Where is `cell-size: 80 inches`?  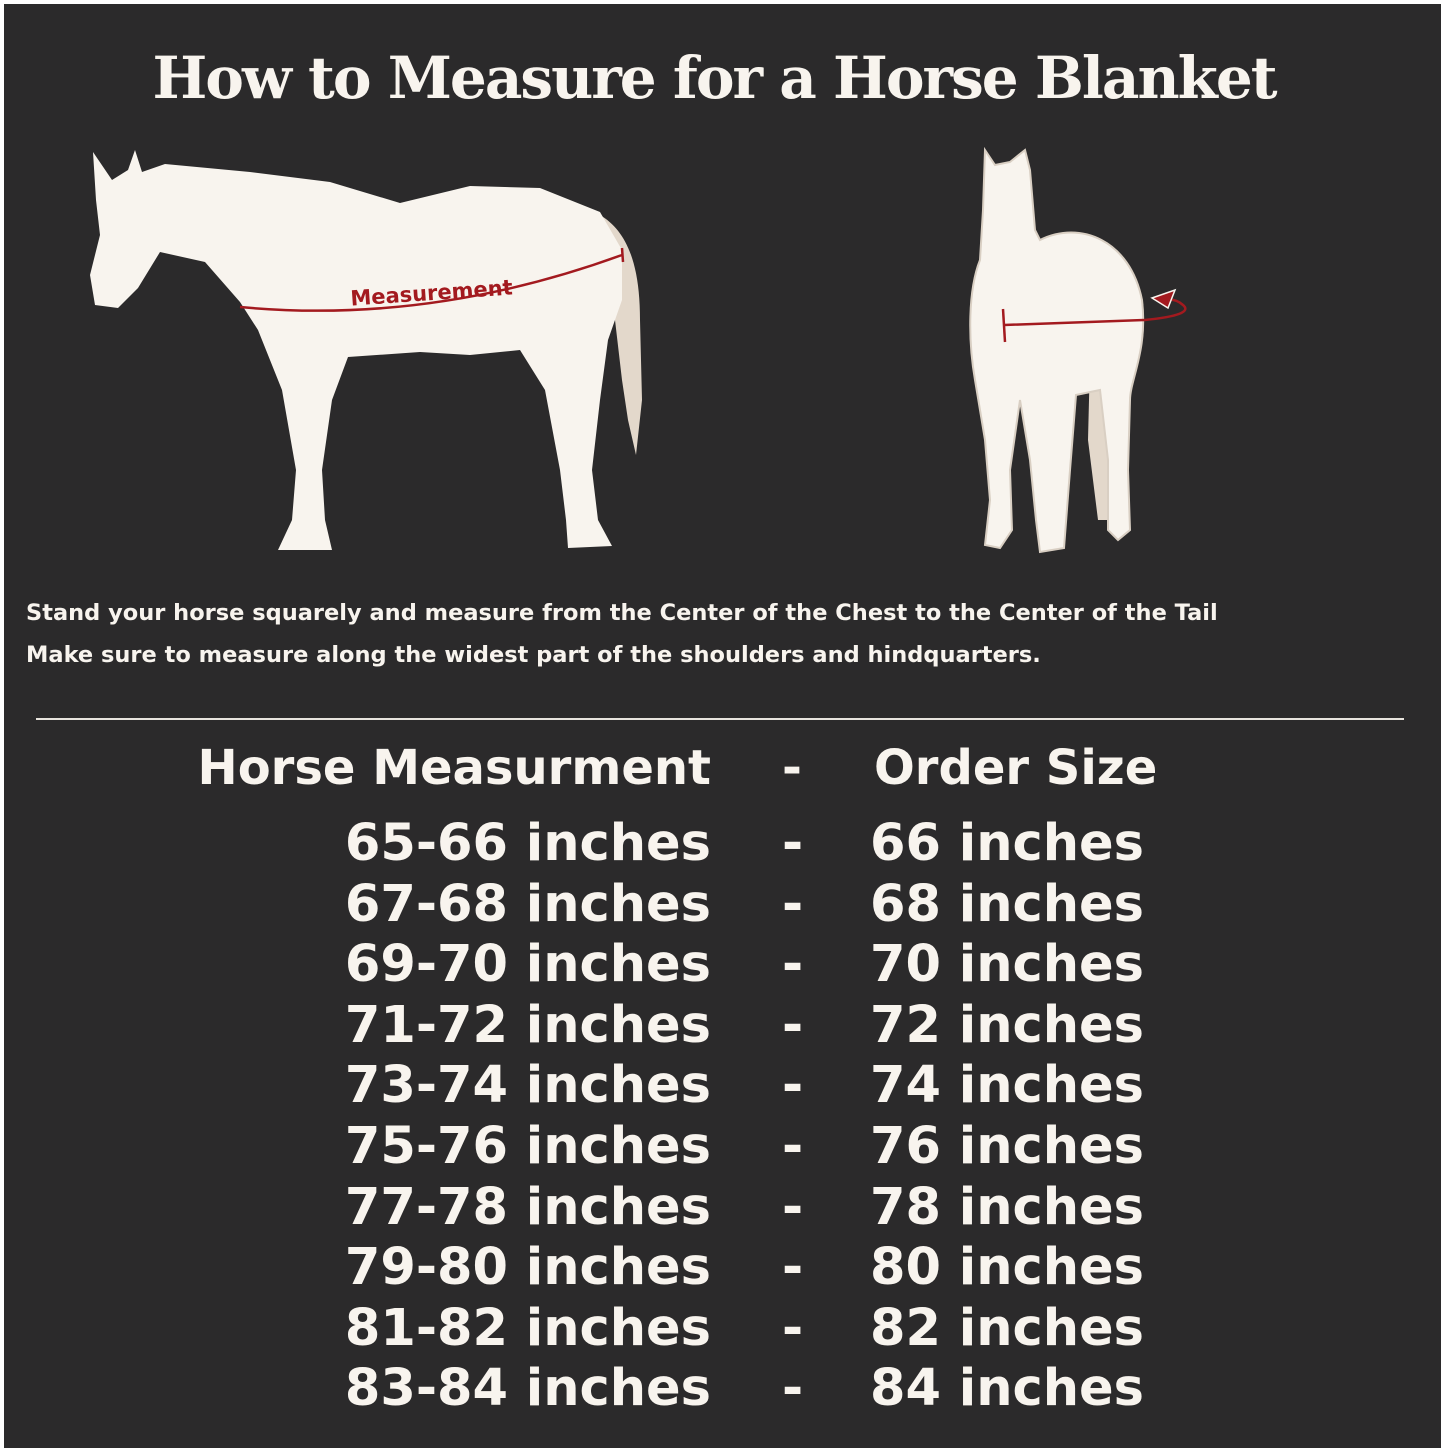
cell-size: 80 inches is located at coordinates (1007, 1268).